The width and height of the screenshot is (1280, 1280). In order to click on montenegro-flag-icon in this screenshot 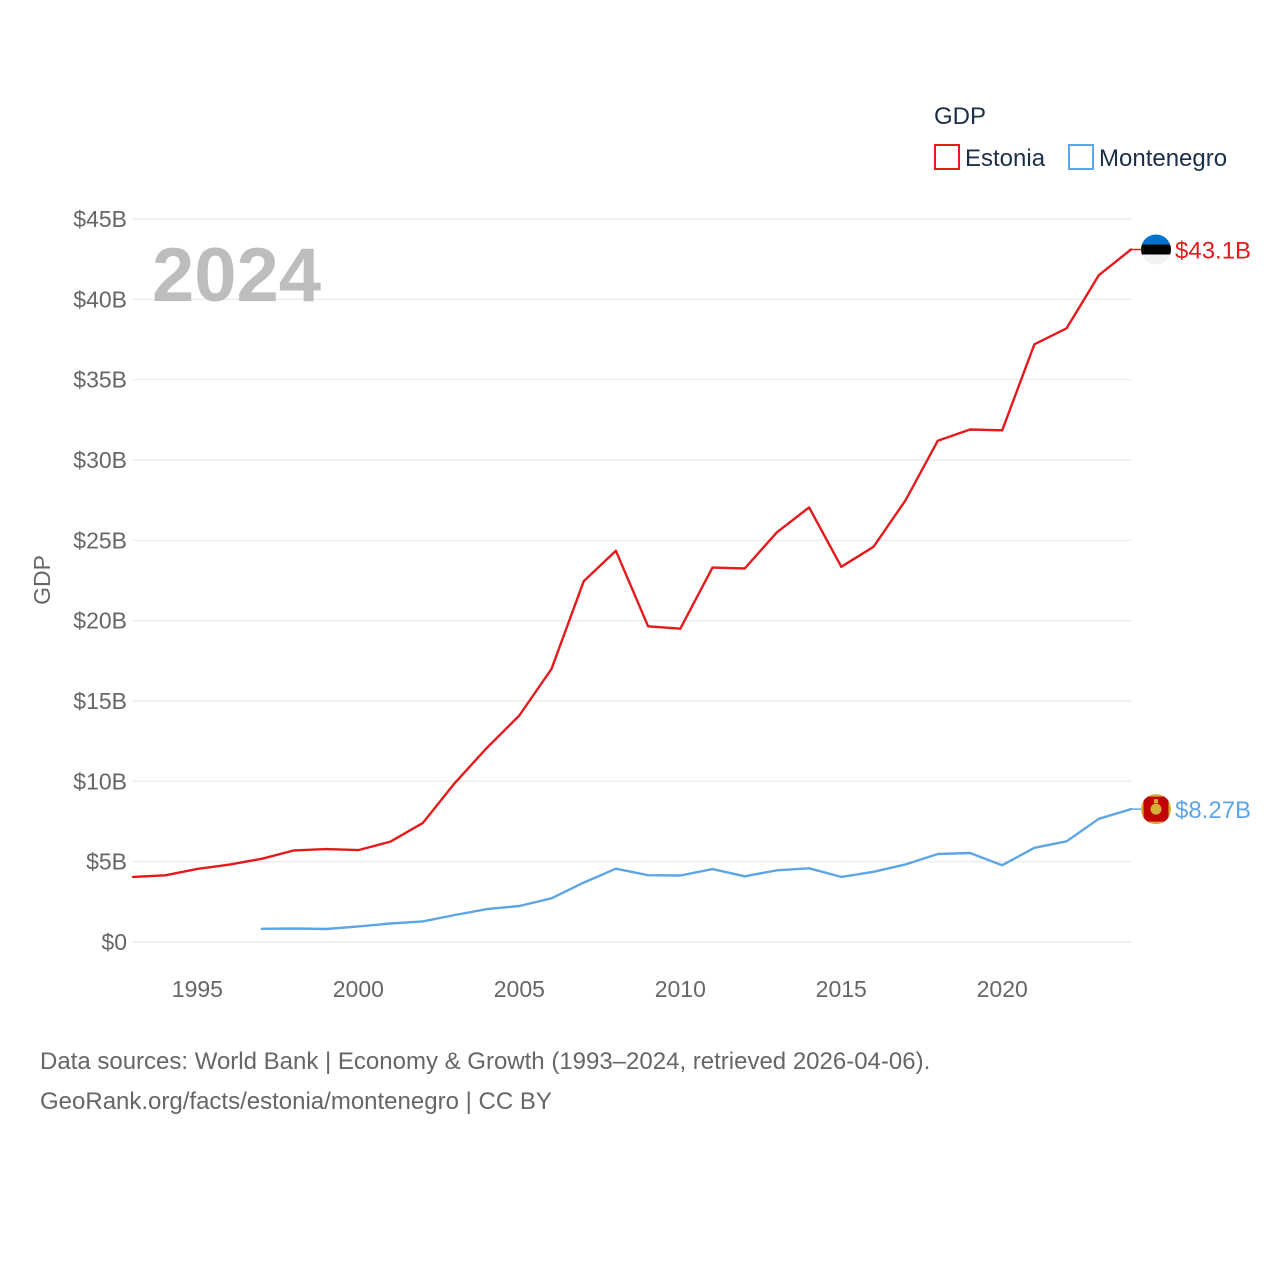, I will do `click(1156, 809)`.